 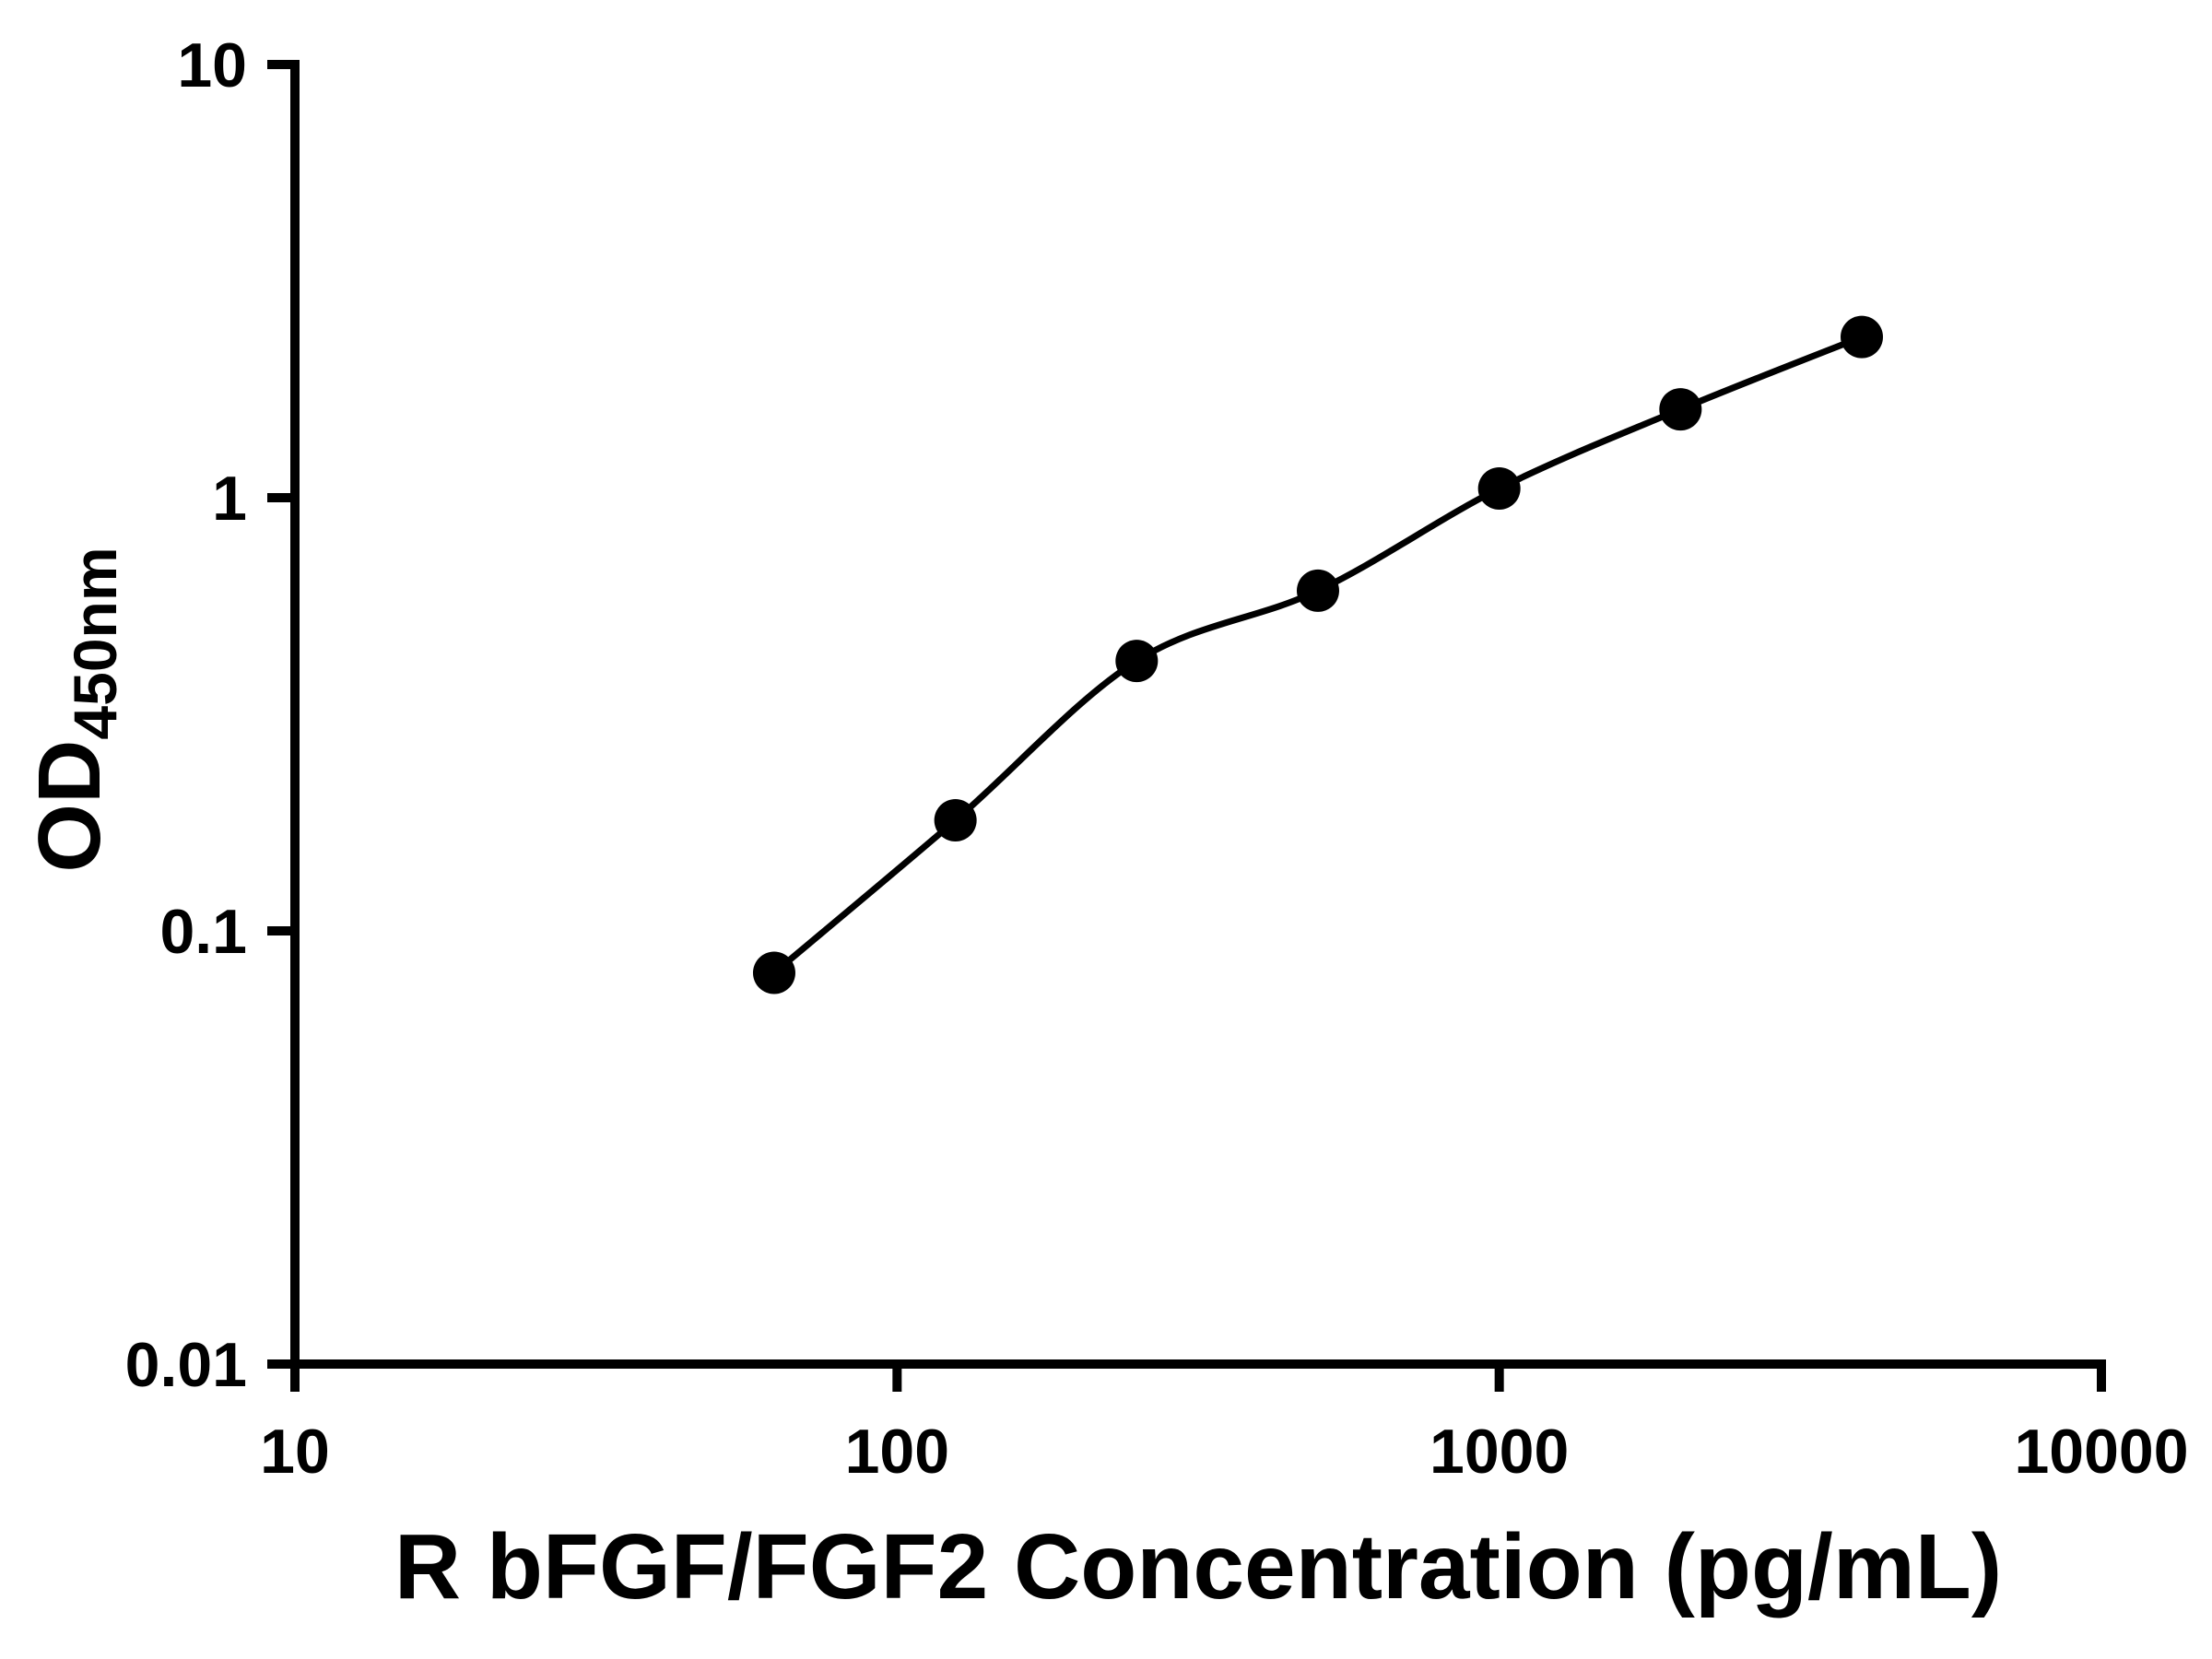 What do you see at coordinates (203, 932) in the screenshot?
I see `y-tick-label-0.1: 0.1` at bounding box center [203, 932].